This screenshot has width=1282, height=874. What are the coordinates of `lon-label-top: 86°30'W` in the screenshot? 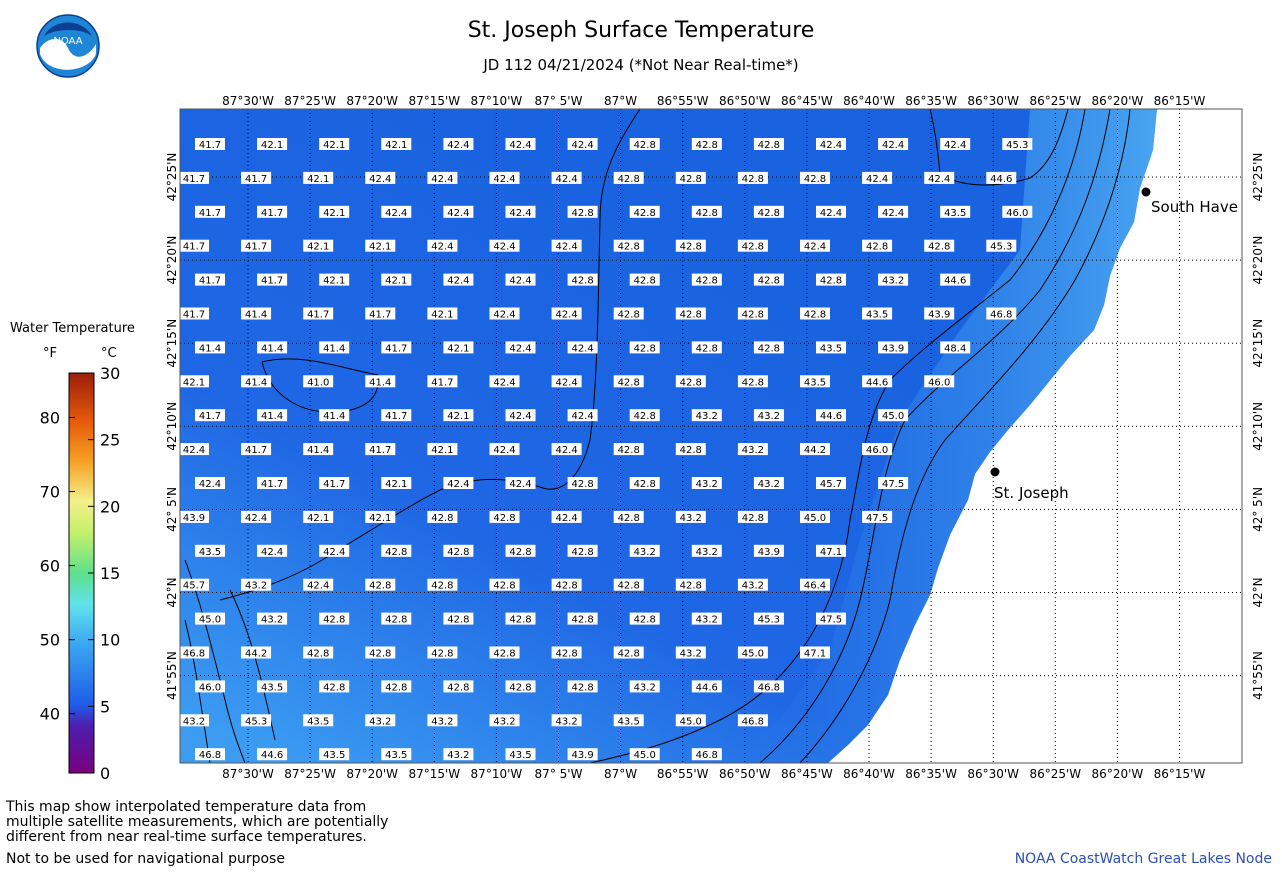 It's located at (993, 101).